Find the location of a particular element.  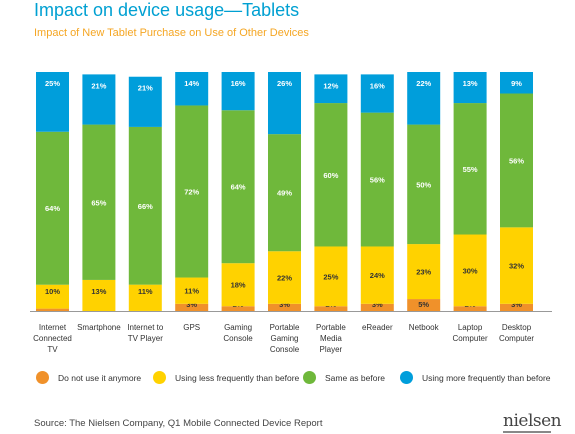

legend-swatch-same is located at coordinates (309, 377).